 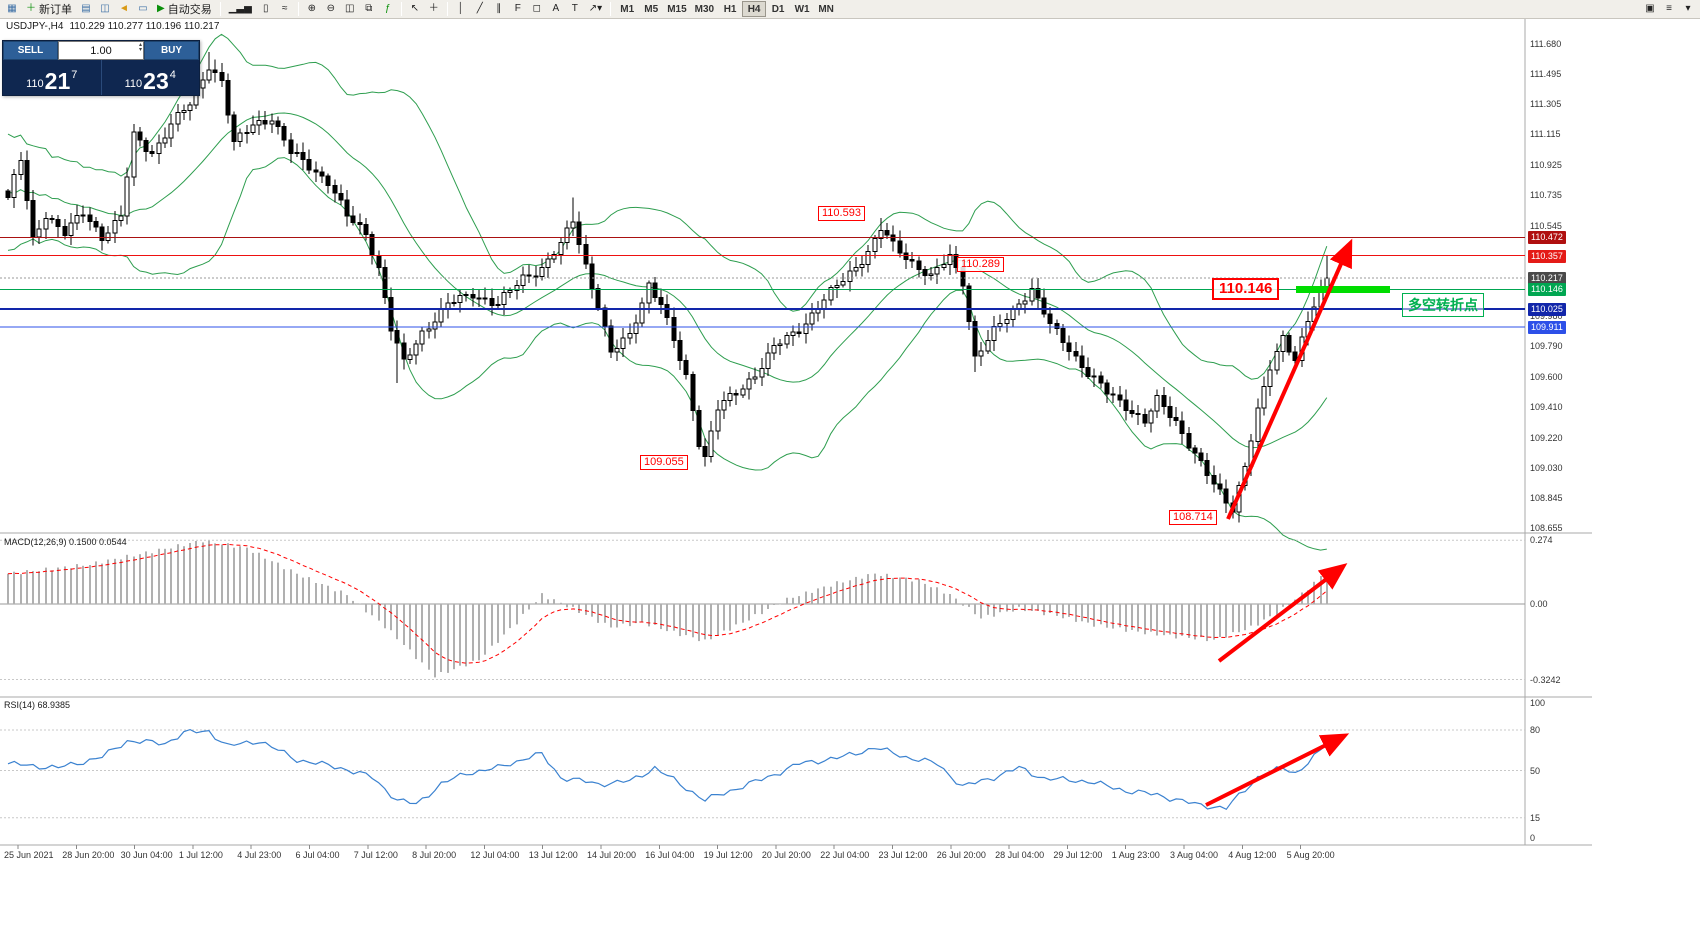 What do you see at coordinates (35, 84) in the screenshot?
I see `sell-price-prefix: 110` at bounding box center [35, 84].